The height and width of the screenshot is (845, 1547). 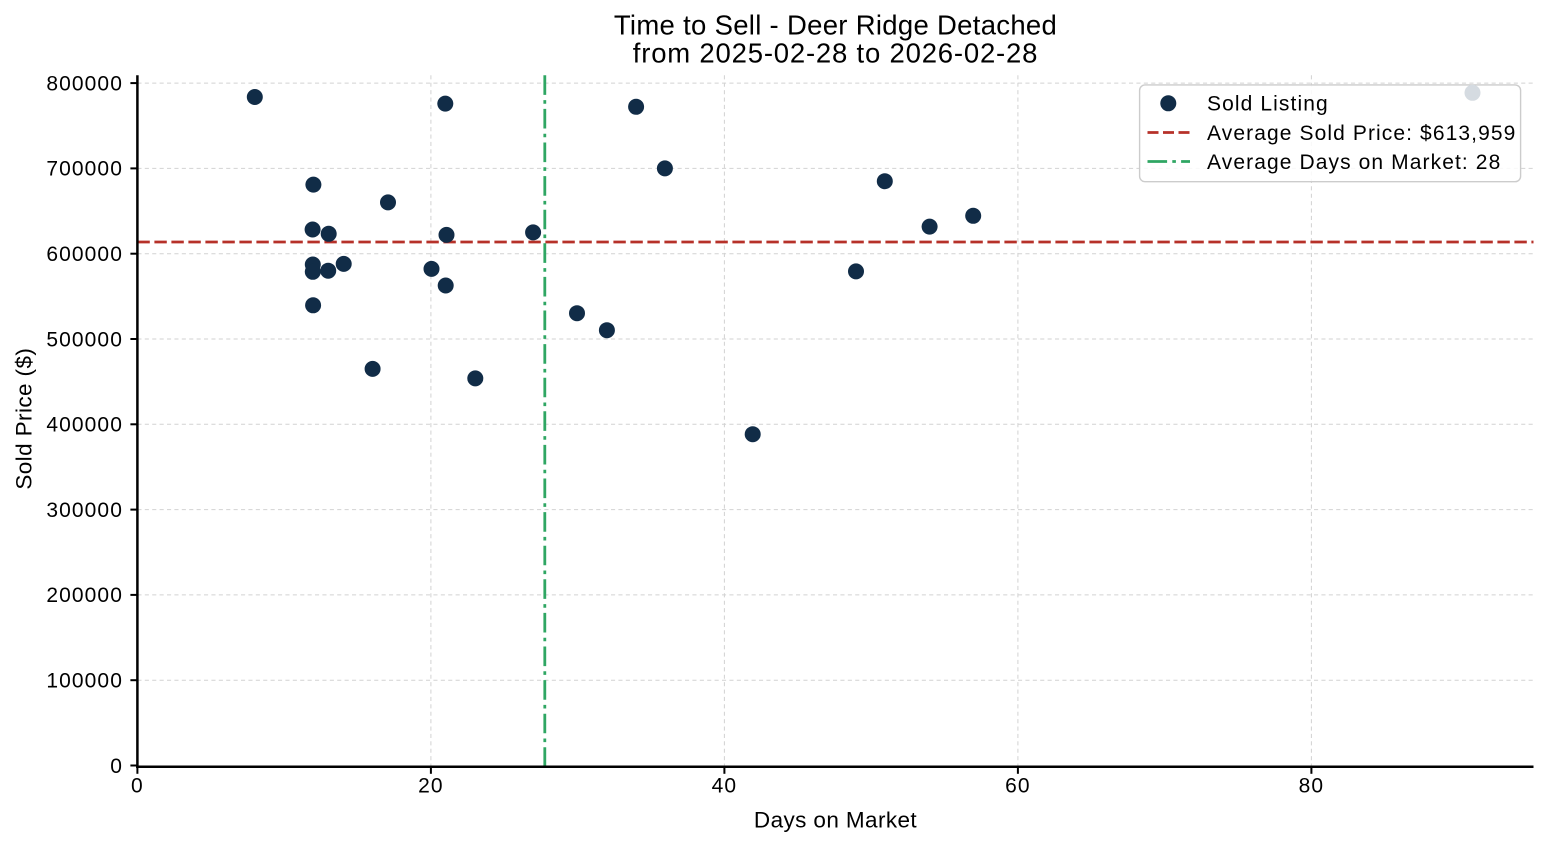 What do you see at coordinates (84, 169) in the screenshot?
I see `svg-text: 700000` at bounding box center [84, 169].